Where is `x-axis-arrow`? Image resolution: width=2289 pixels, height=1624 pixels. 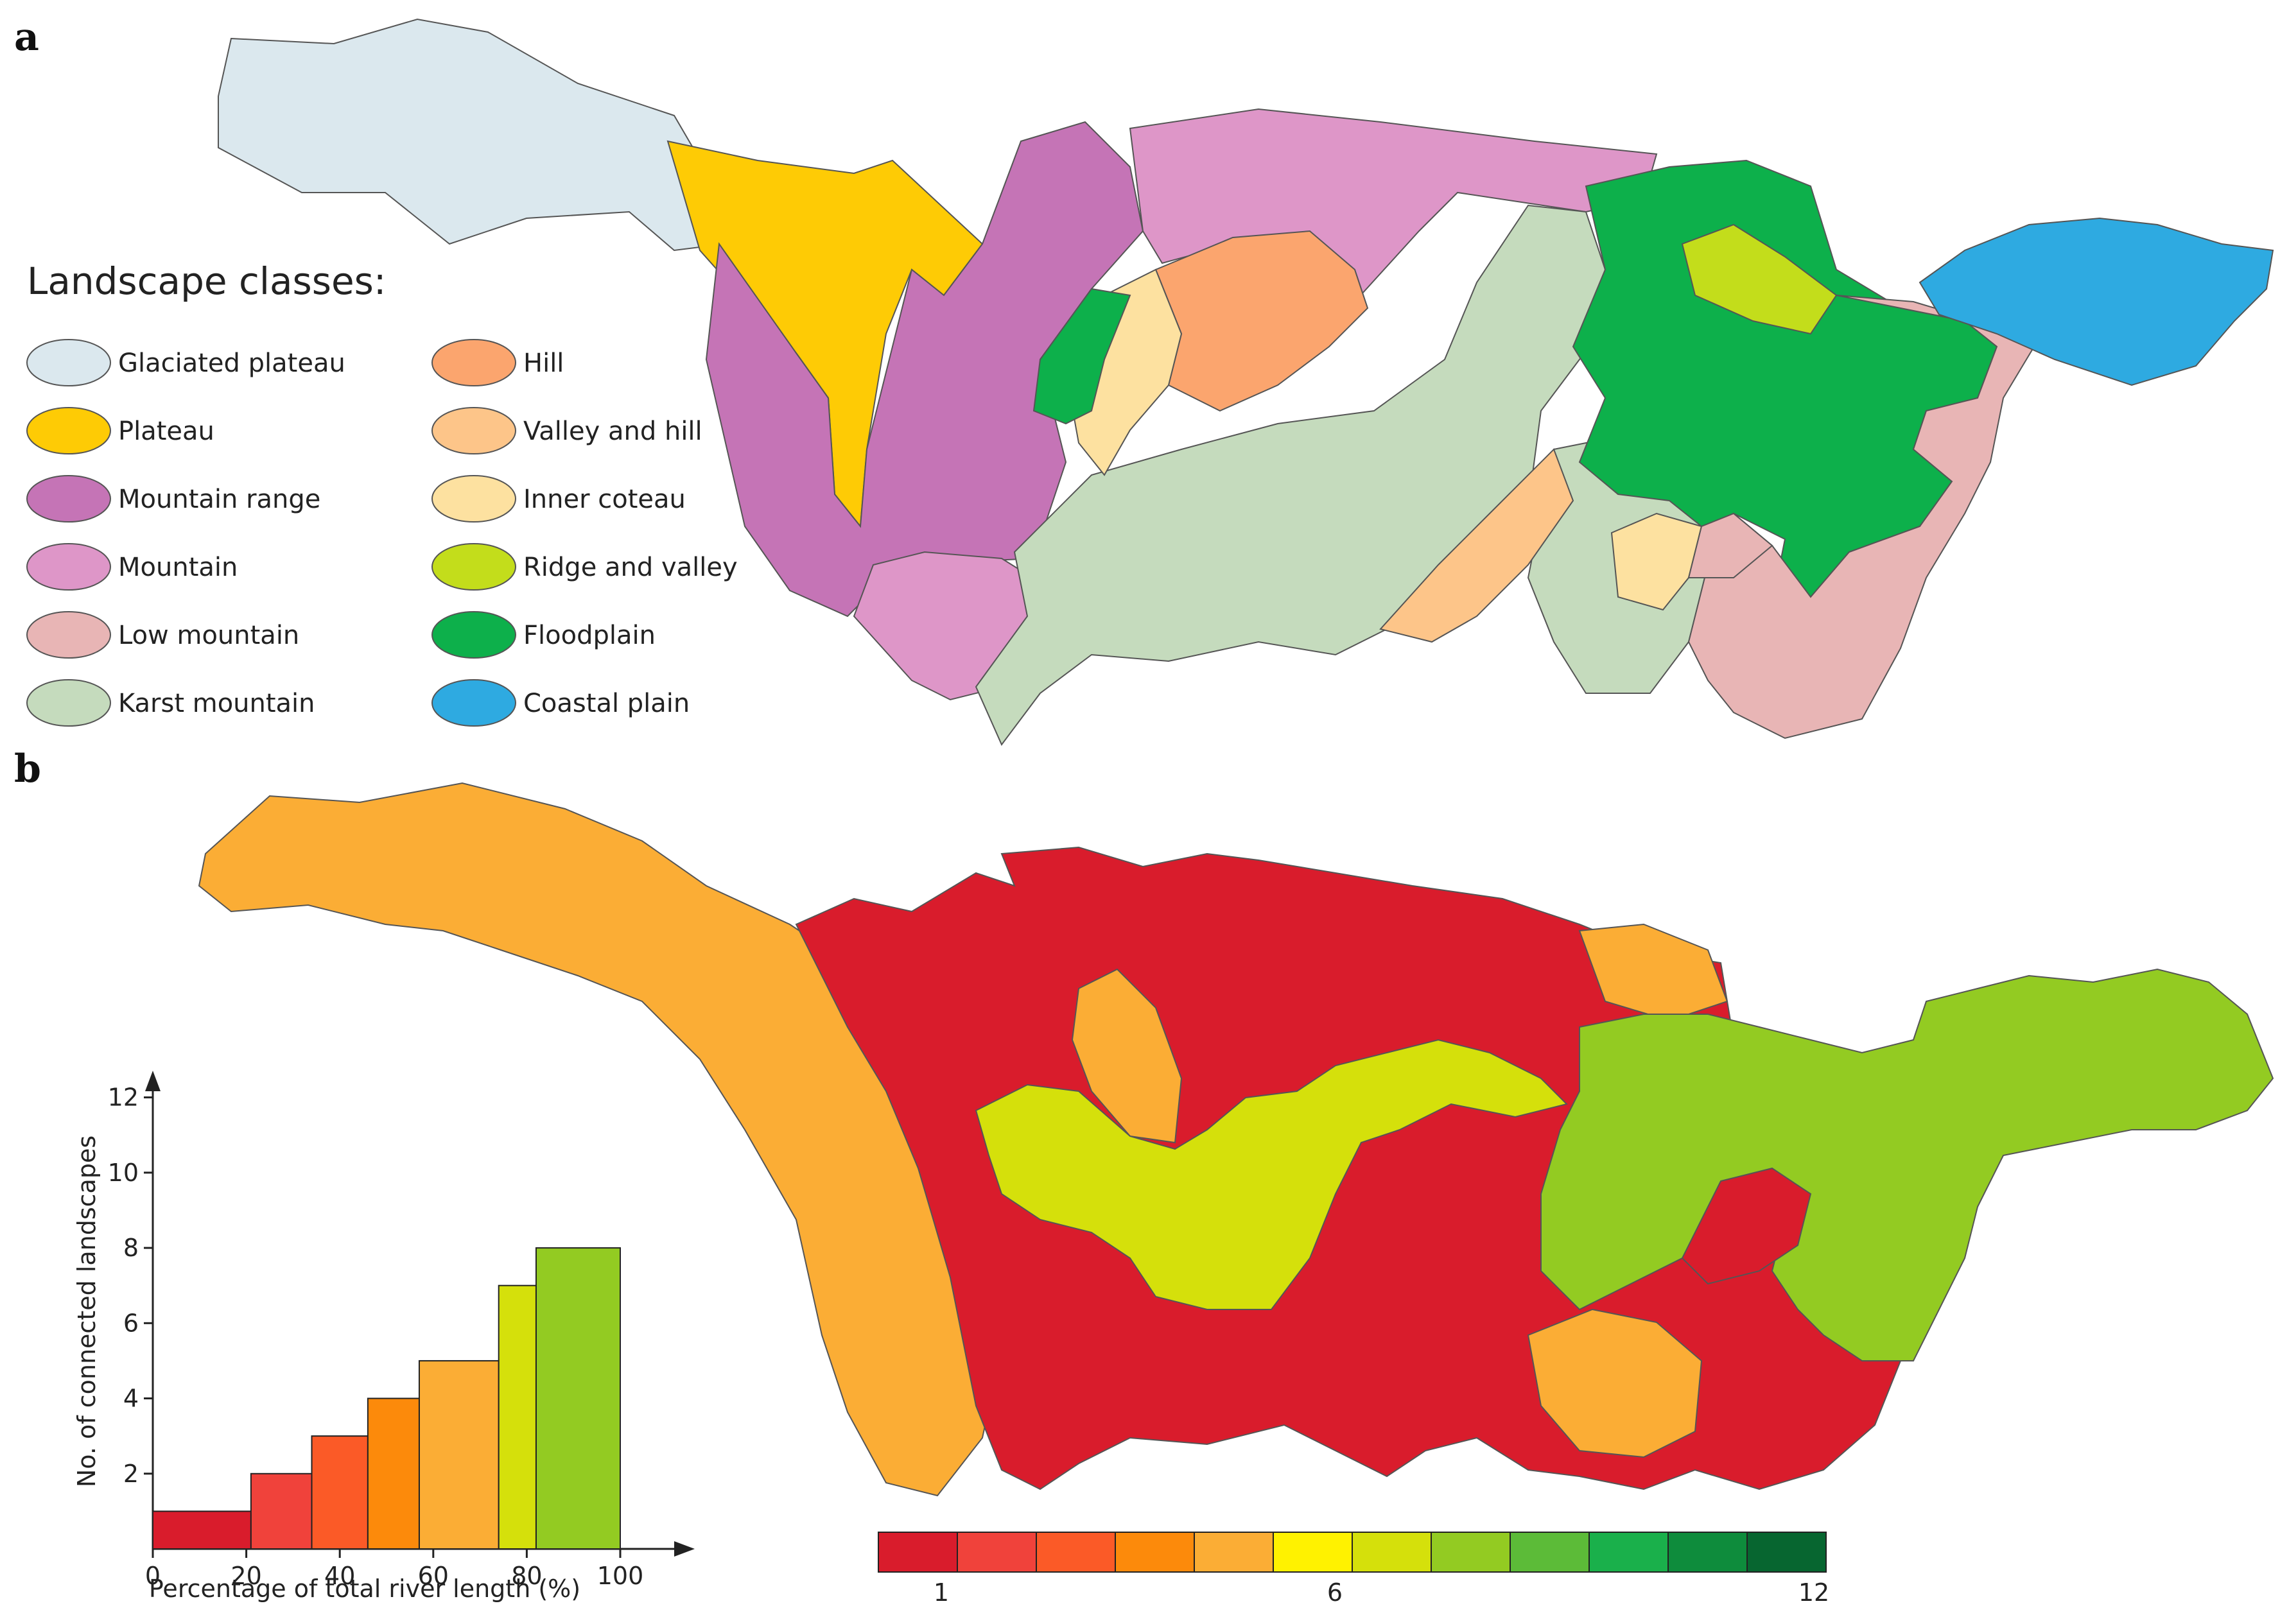
x-axis-arrow is located at coordinates (685, 1549).